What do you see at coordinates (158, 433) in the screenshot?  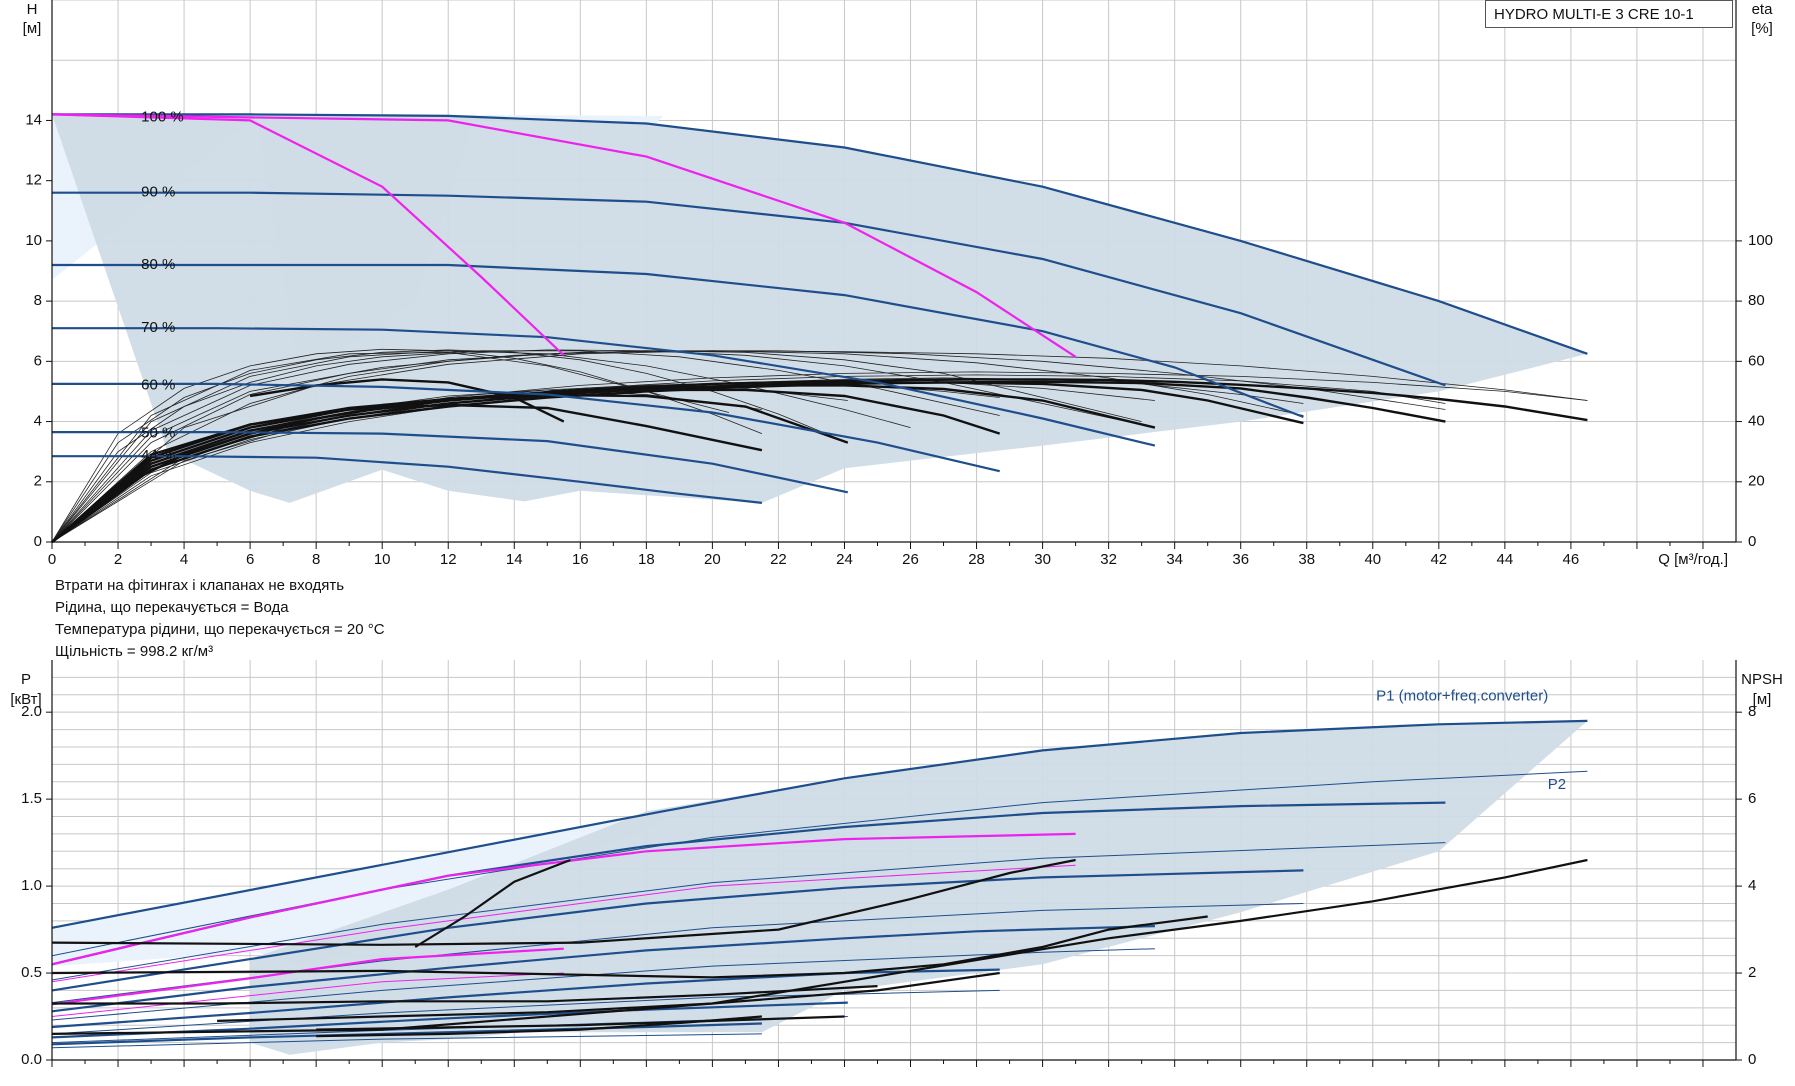 I see `speed-label: 50 %` at bounding box center [158, 433].